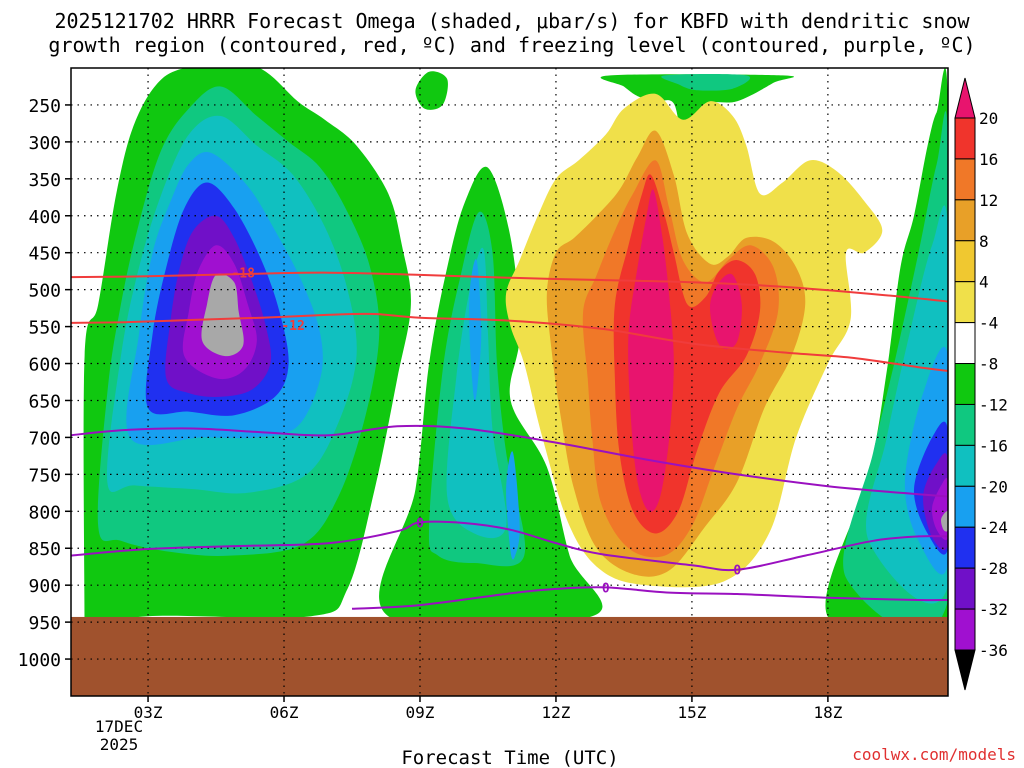 This screenshot has width=1024, height=768. Describe the element at coordinates (420, 523) in the screenshot. I see `contour-label-2: 0` at that location.